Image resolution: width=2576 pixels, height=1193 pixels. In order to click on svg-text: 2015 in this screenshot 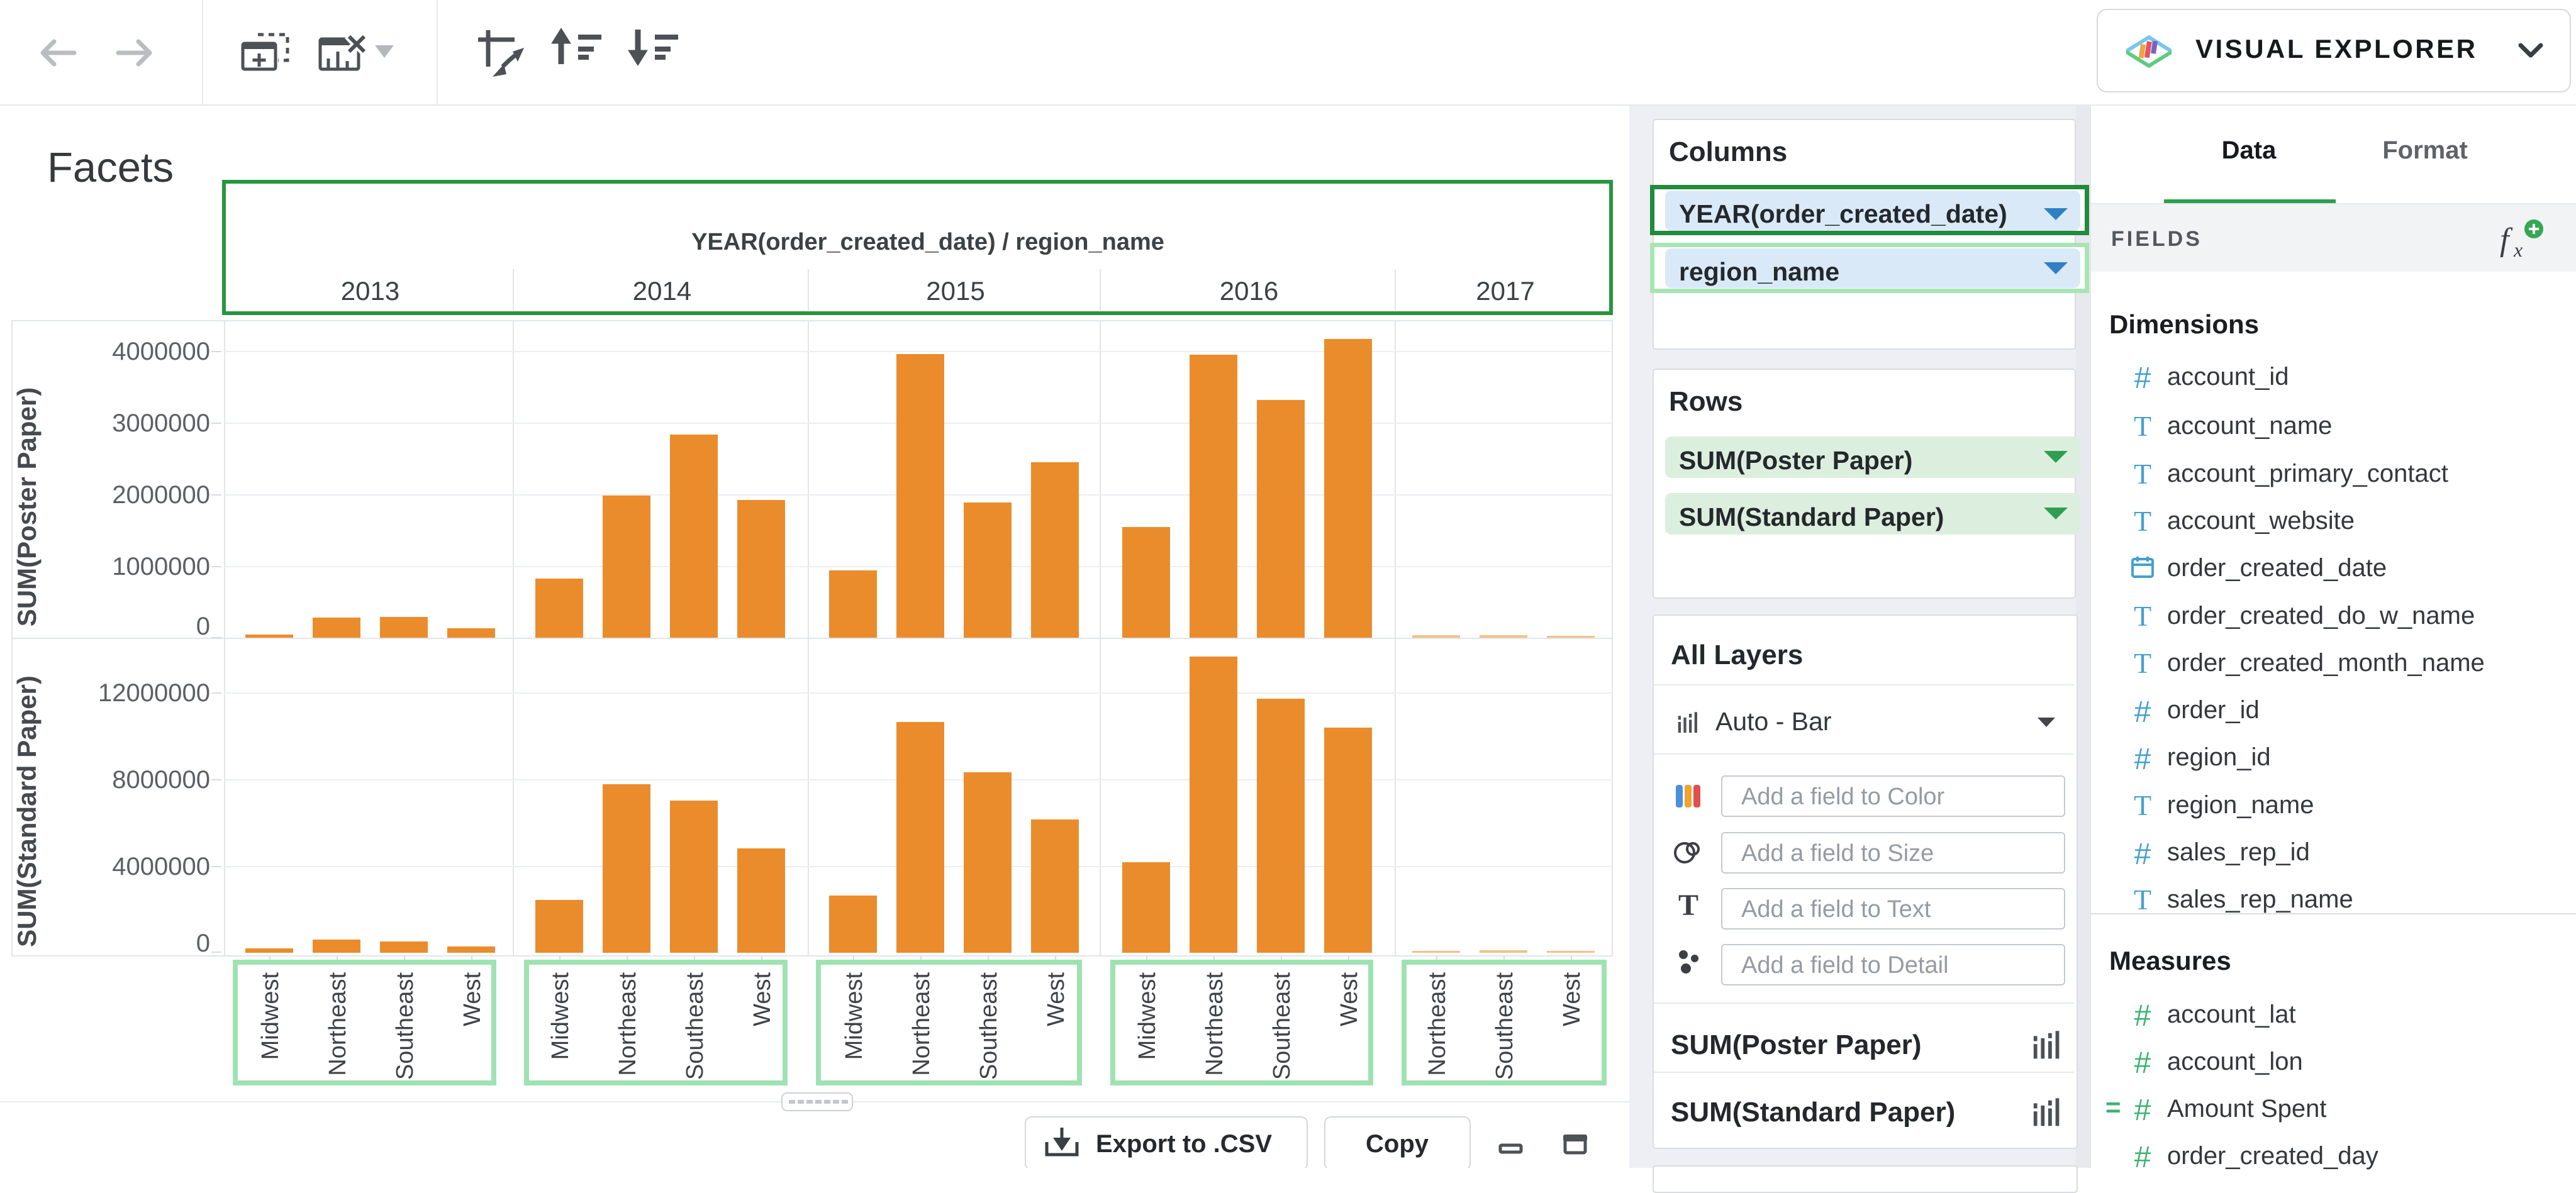, I will do `click(955, 291)`.